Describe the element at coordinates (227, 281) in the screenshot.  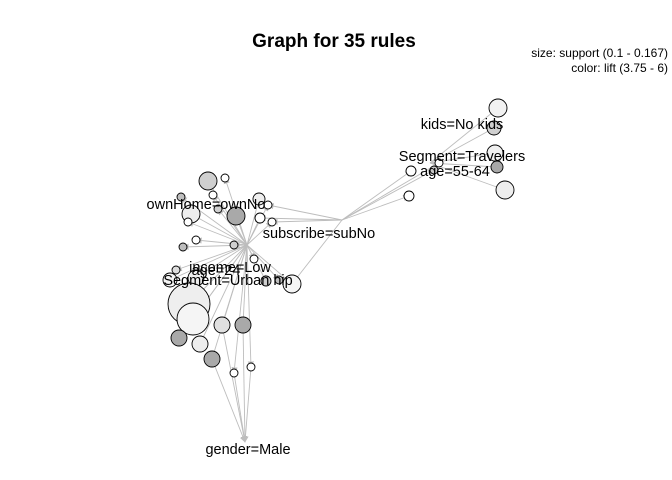
I see `item-label-segurban: Segment=Urban hip` at that location.